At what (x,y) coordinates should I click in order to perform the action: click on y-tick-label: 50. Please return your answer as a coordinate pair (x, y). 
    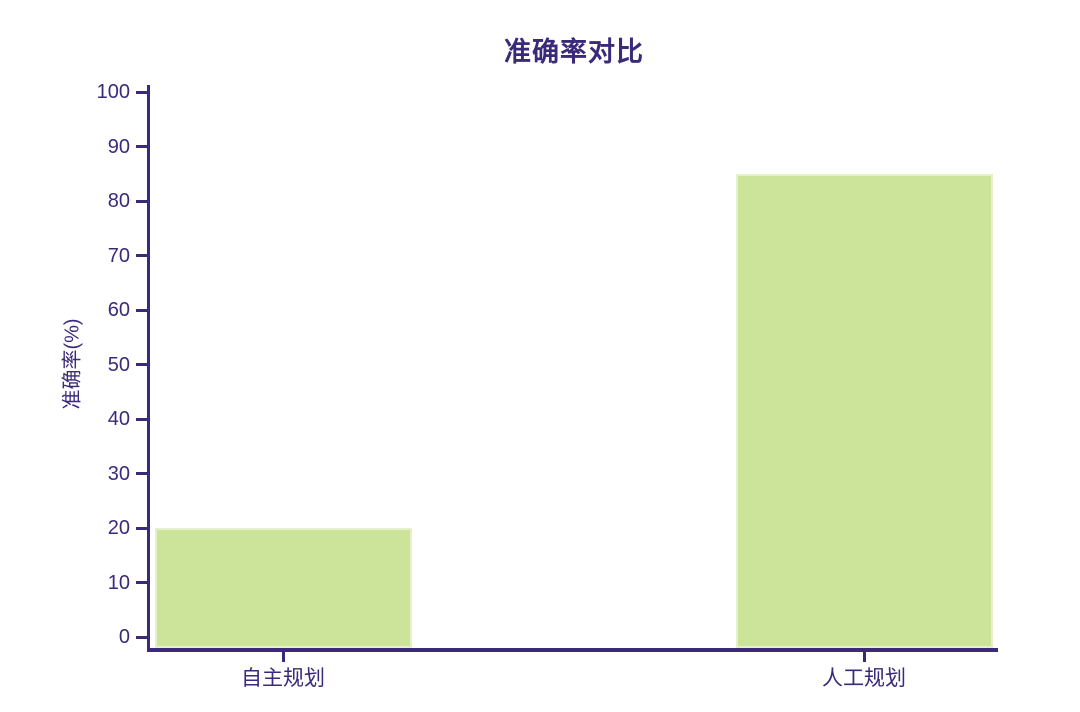
    Looking at the image, I should click on (118, 364).